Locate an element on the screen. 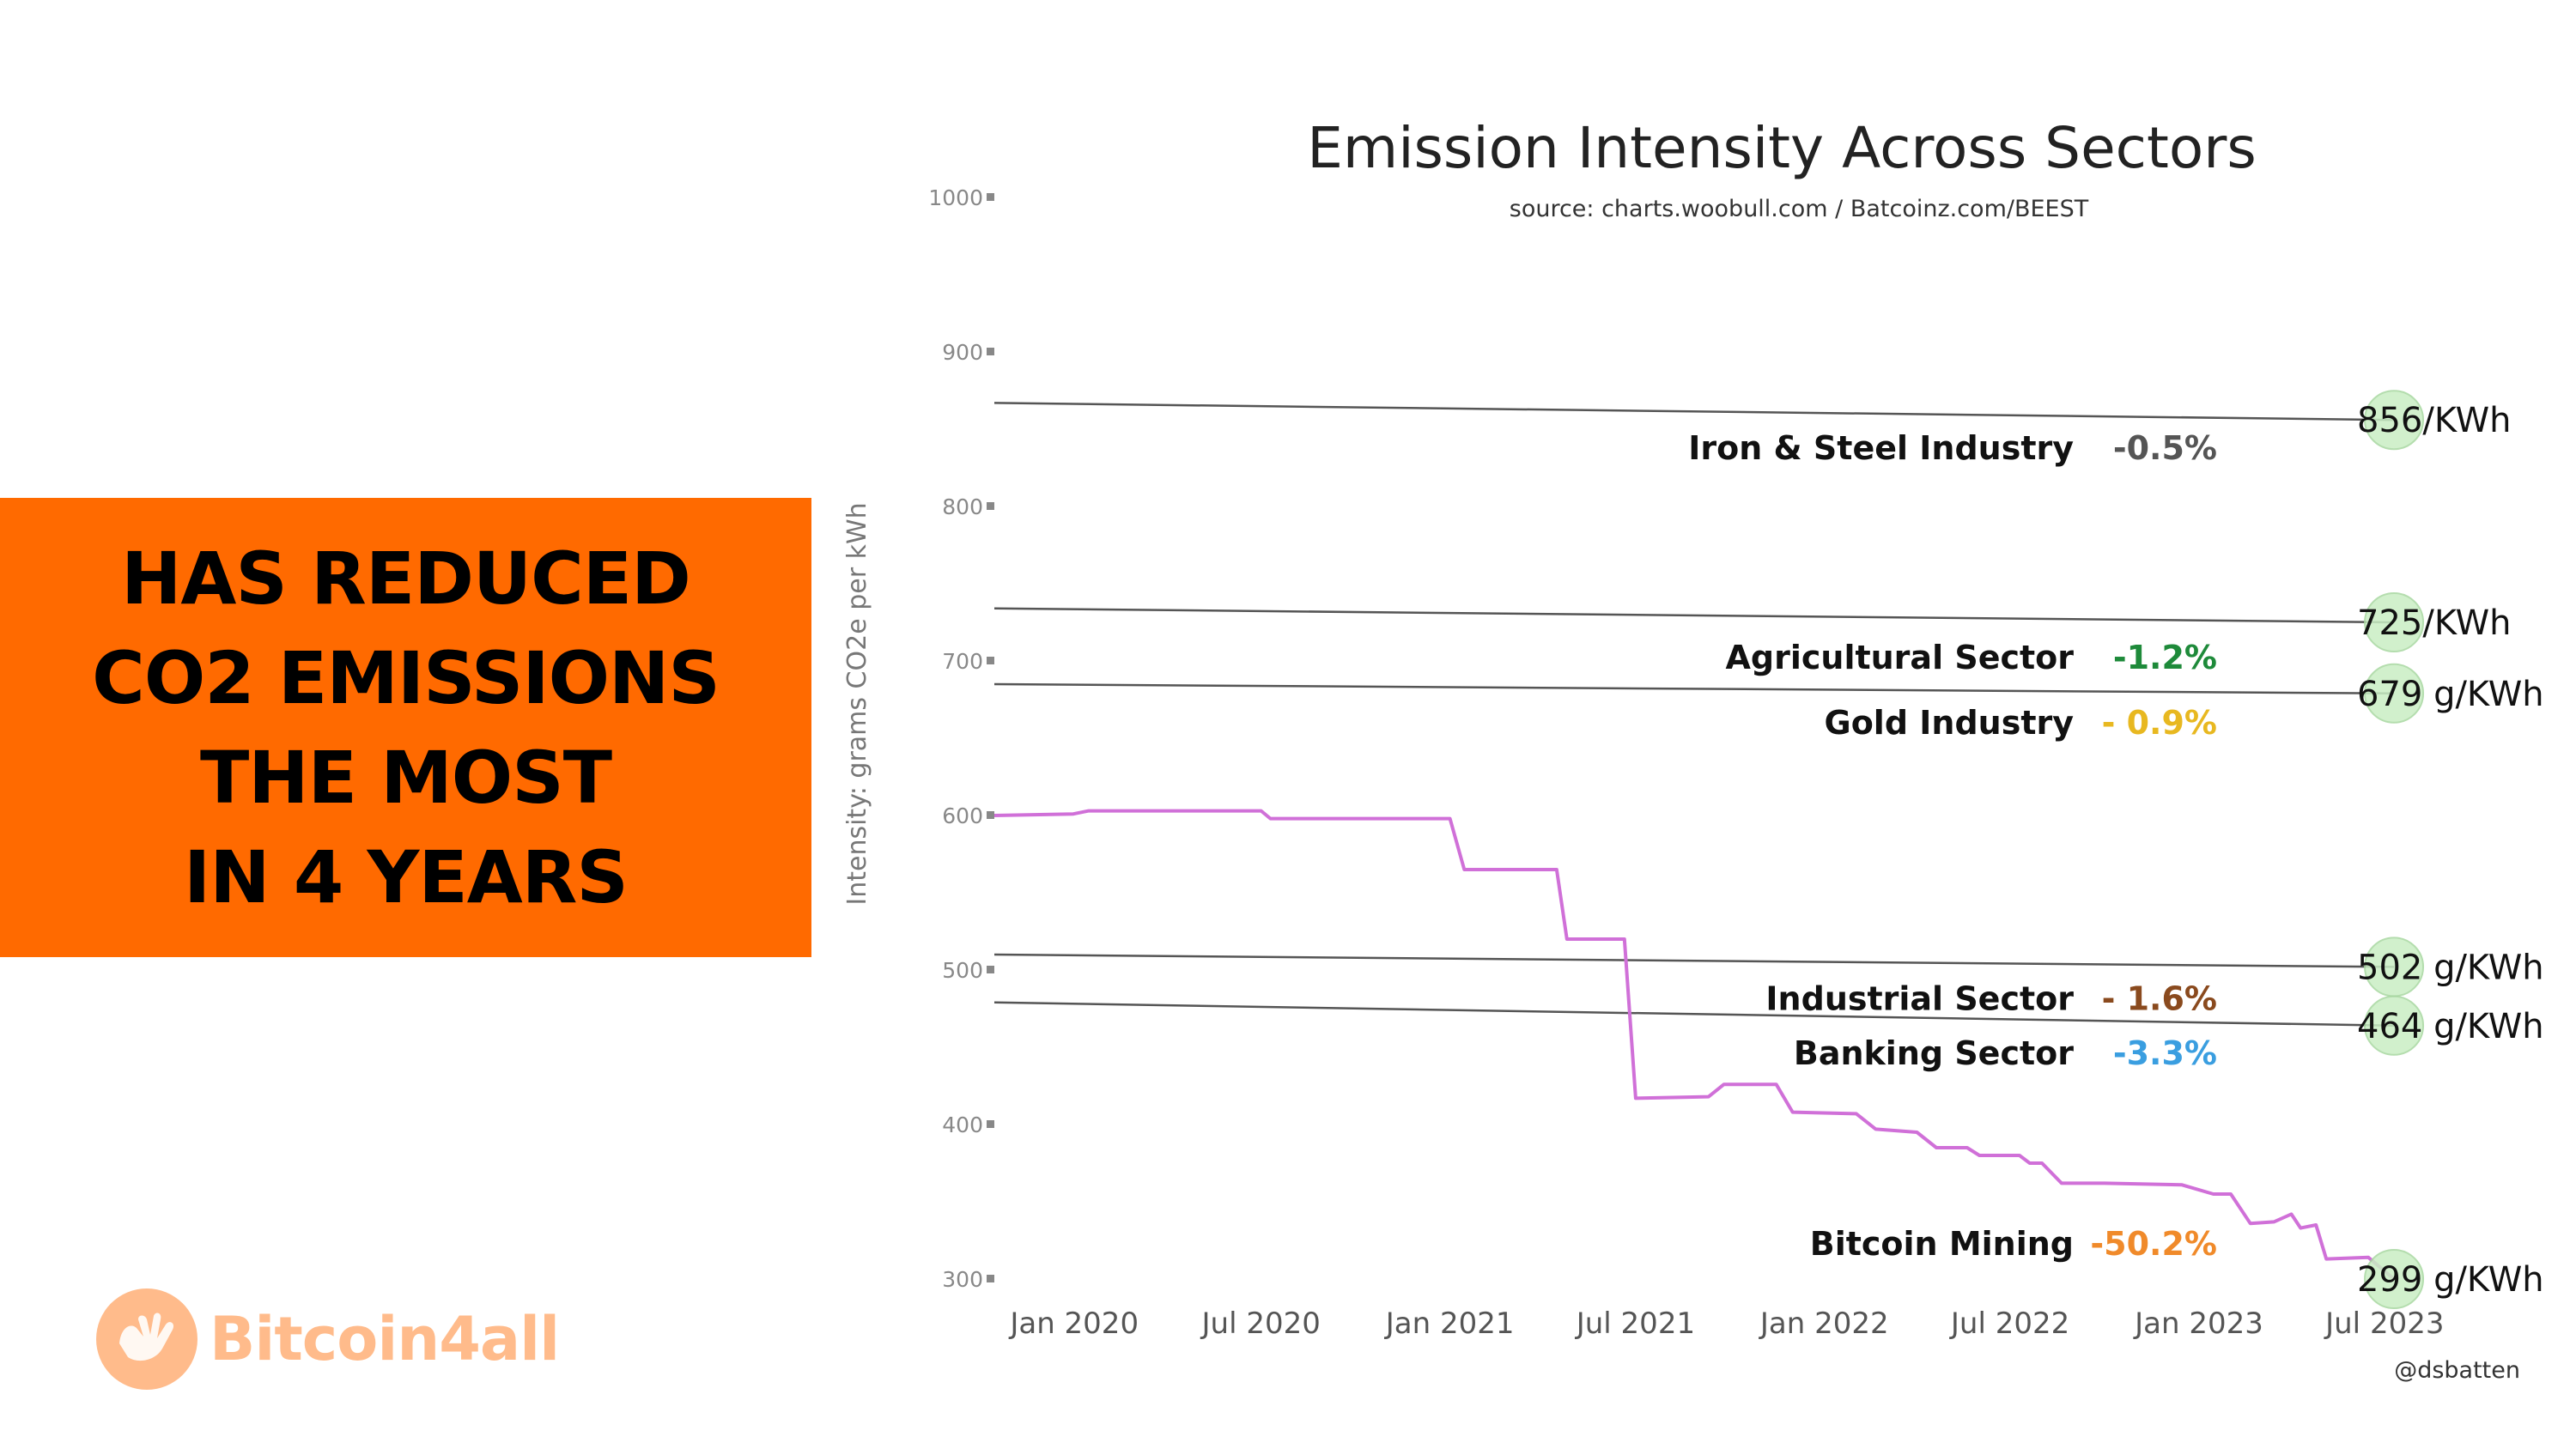  change-label: -50.2% is located at coordinates (2153, 1244).